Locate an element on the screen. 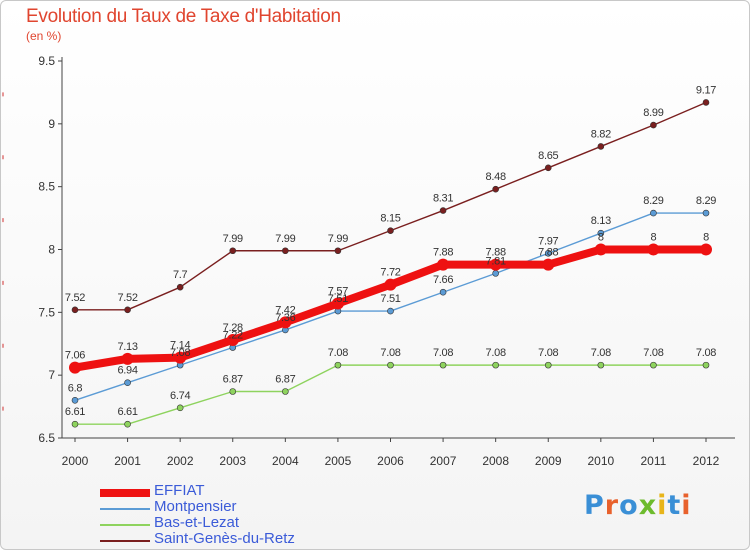 The width and height of the screenshot is (750, 550). x-tick-label: 2005 is located at coordinates (338, 461).